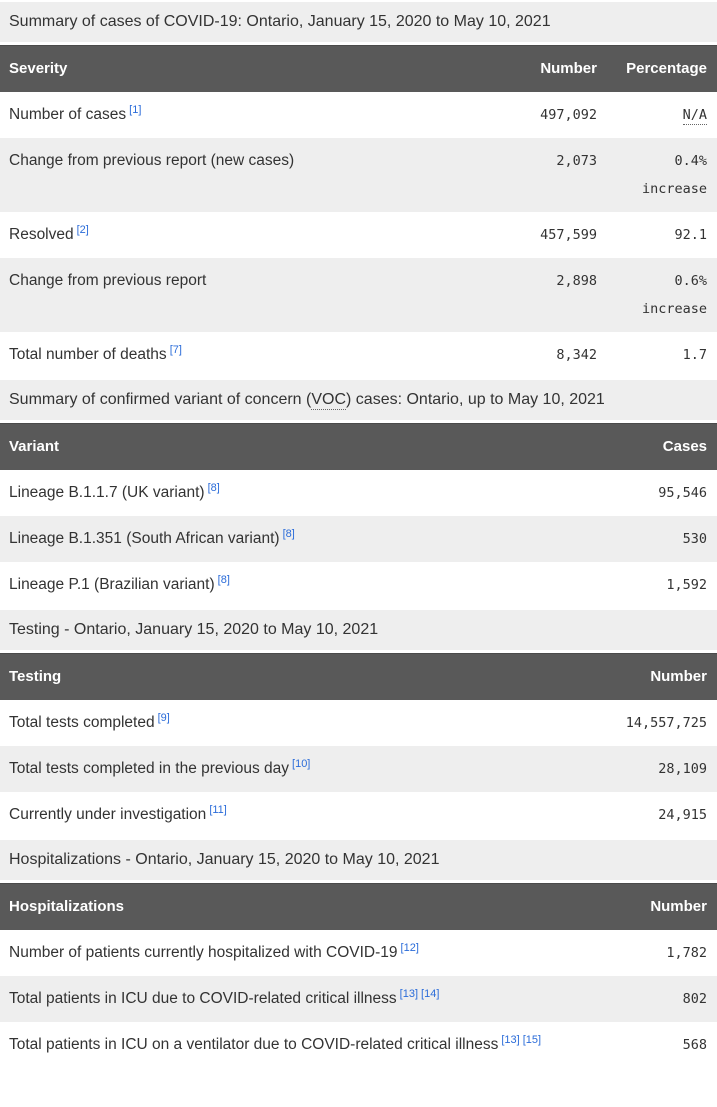 This screenshot has width=717, height=1107. I want to click on caption-text: ) cases: Ontario, up to May 10, 2021, so click(475, 399).